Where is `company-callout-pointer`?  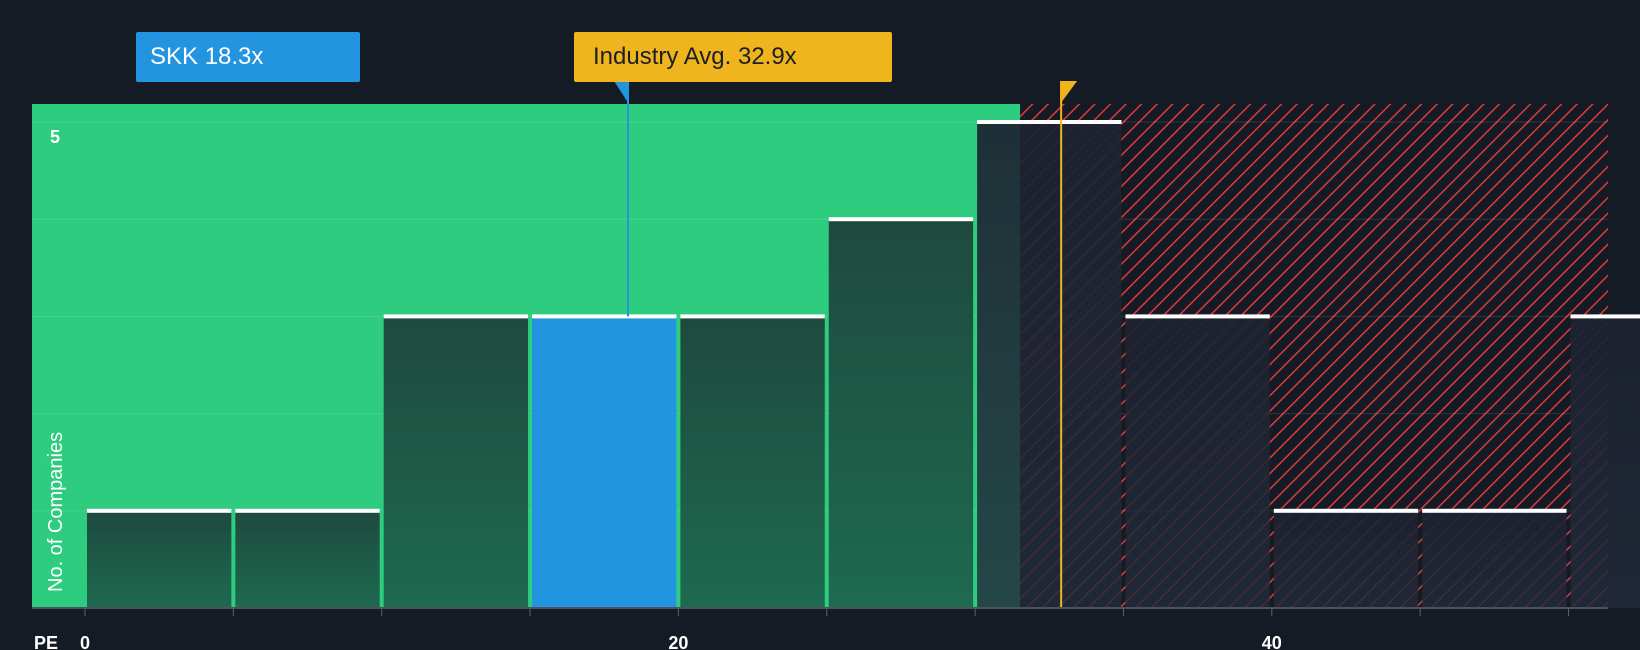 company-callout-pointer is located at coordinates (621, 92).